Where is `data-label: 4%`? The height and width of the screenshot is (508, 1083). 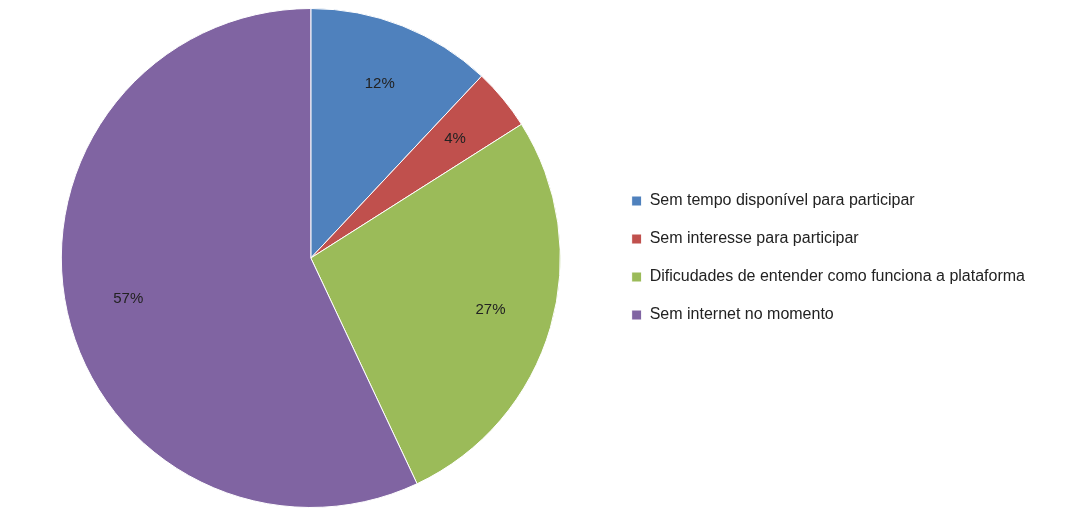 data-label: 4% is located at coordinates (455, 137).